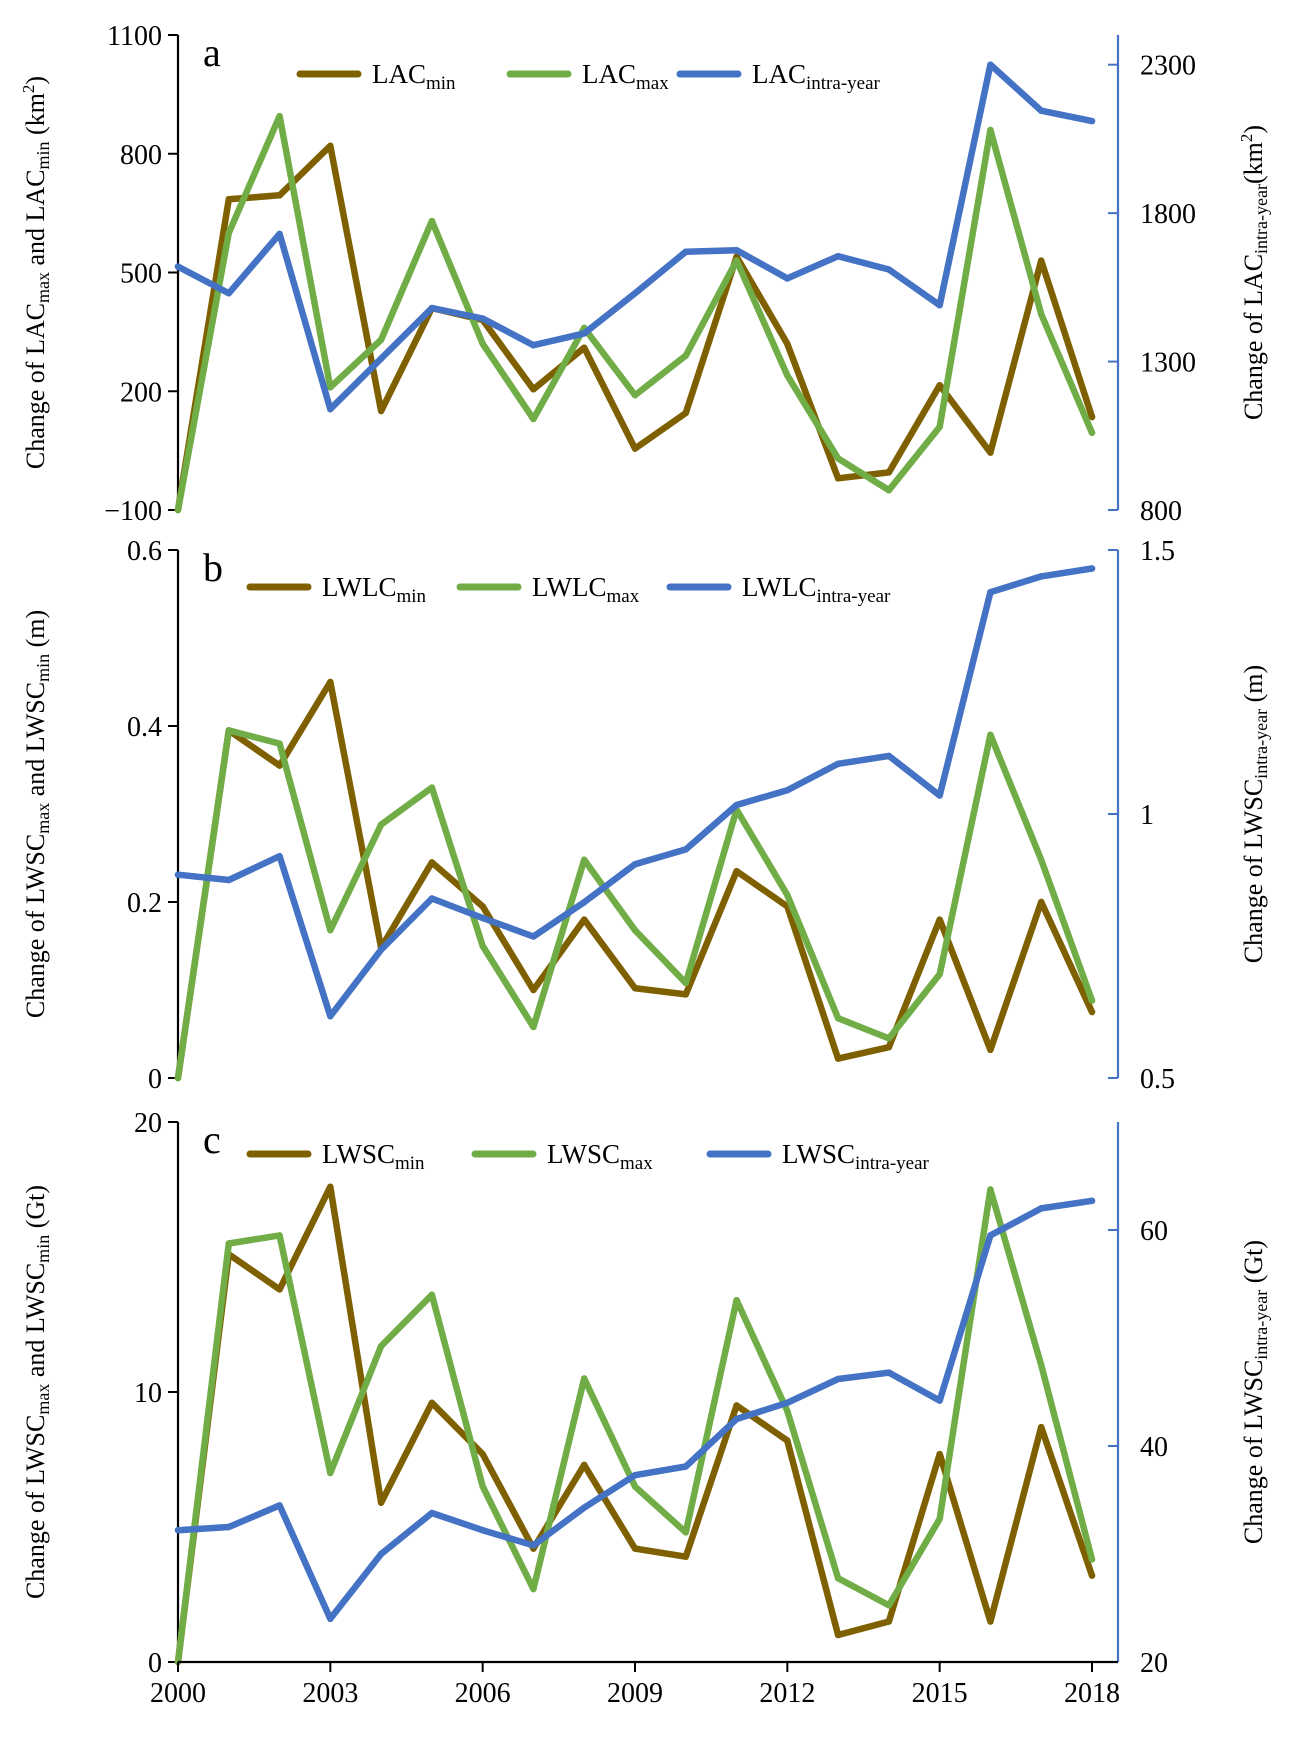 The image size is (1292, 1737). Describe the element at coordinates (133, 511) in the screenshot. I see `left-axis-tick-label: −100` at that location.